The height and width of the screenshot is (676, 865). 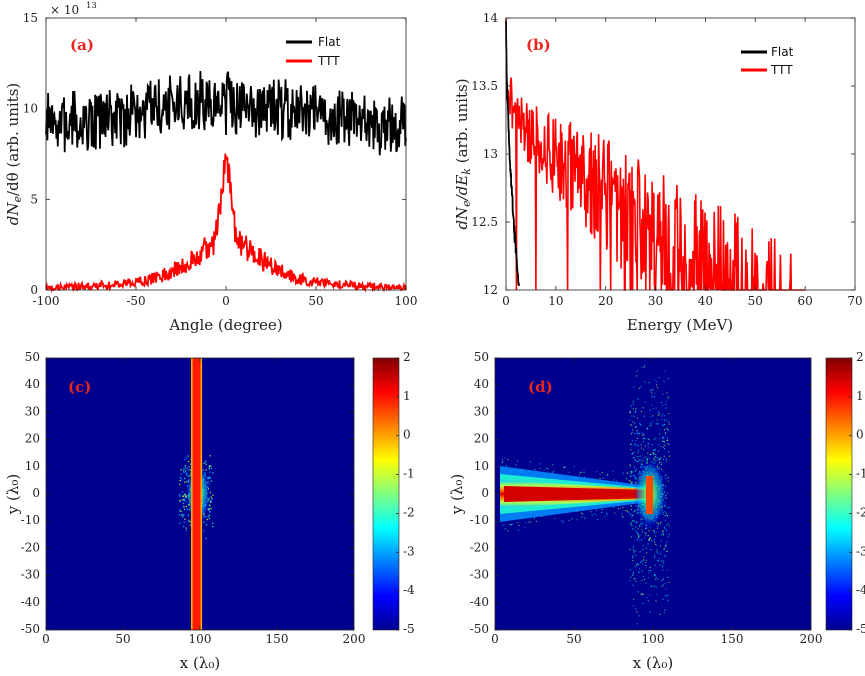 What do you see at coordinates (860, 474) in the screenshot?
I see `colorbar-tick-label: -1` at bounding box center [860, 474].